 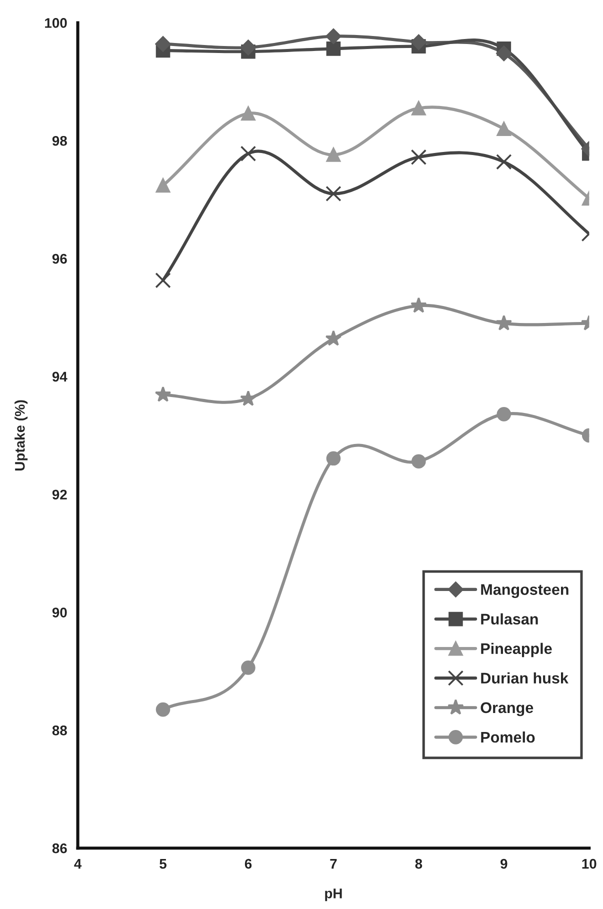 What do you see at coordinates (509, 619) in the screenshot?
I see `legend-label: Pulasan` at bounding box center [509, 619].